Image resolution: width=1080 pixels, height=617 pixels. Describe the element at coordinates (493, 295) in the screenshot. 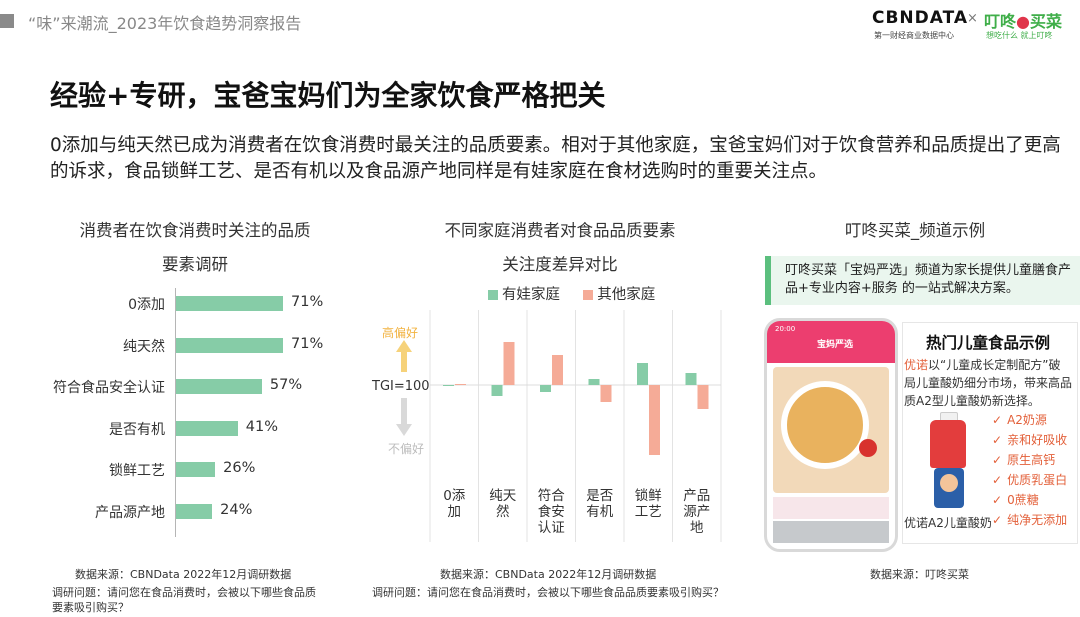

I see `legend-swatch-kids` at that location.